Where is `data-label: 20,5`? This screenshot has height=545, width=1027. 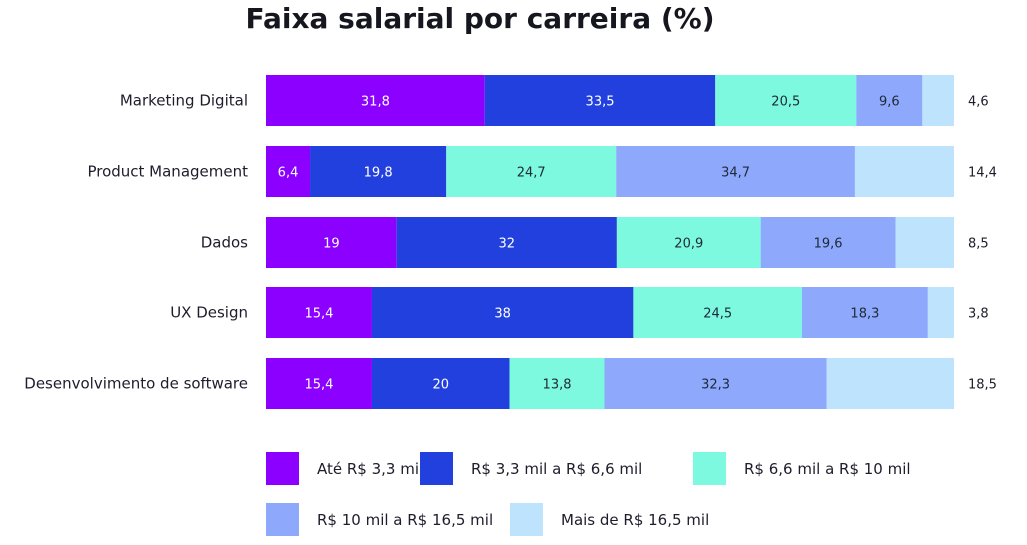 data-label: 20,5 is located at coordinates (785, 102).